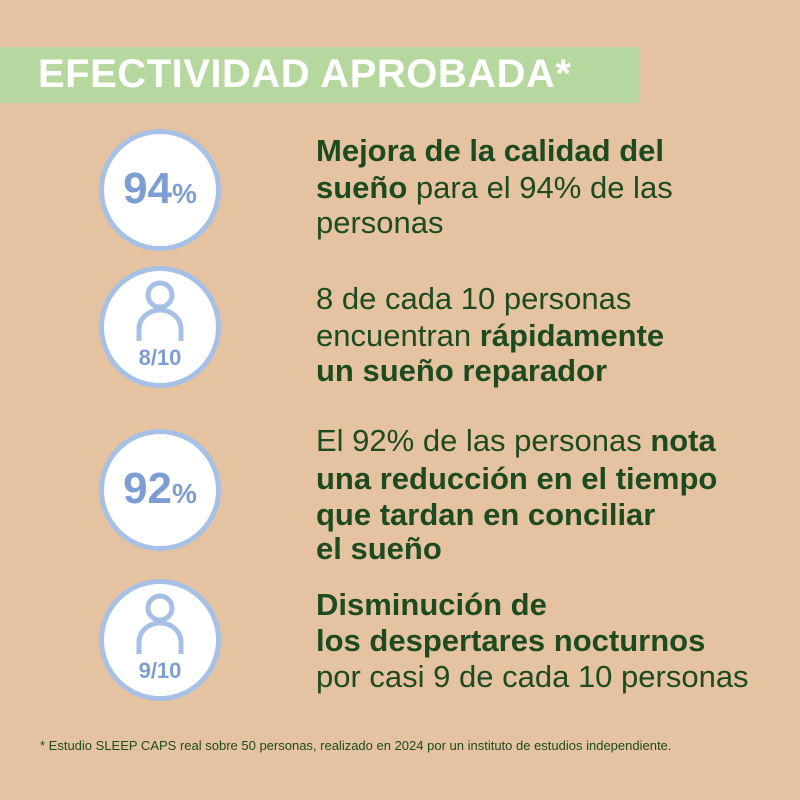 Image resolution: width=800 pixels, height=800 pixels. I want to click on text-line: Mejora de la calidad del, so click(490, 151).